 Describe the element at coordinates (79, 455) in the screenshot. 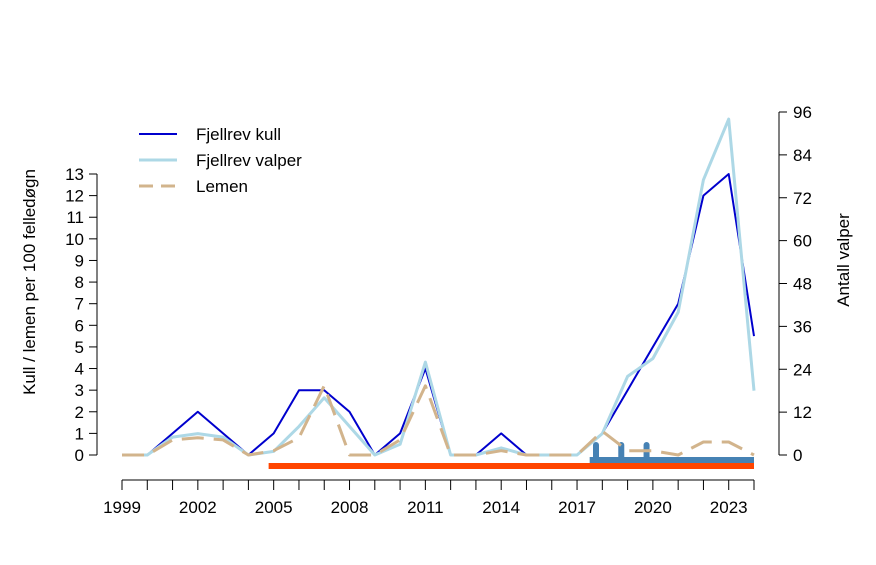

I see `left-tick-label: 0` at that location.